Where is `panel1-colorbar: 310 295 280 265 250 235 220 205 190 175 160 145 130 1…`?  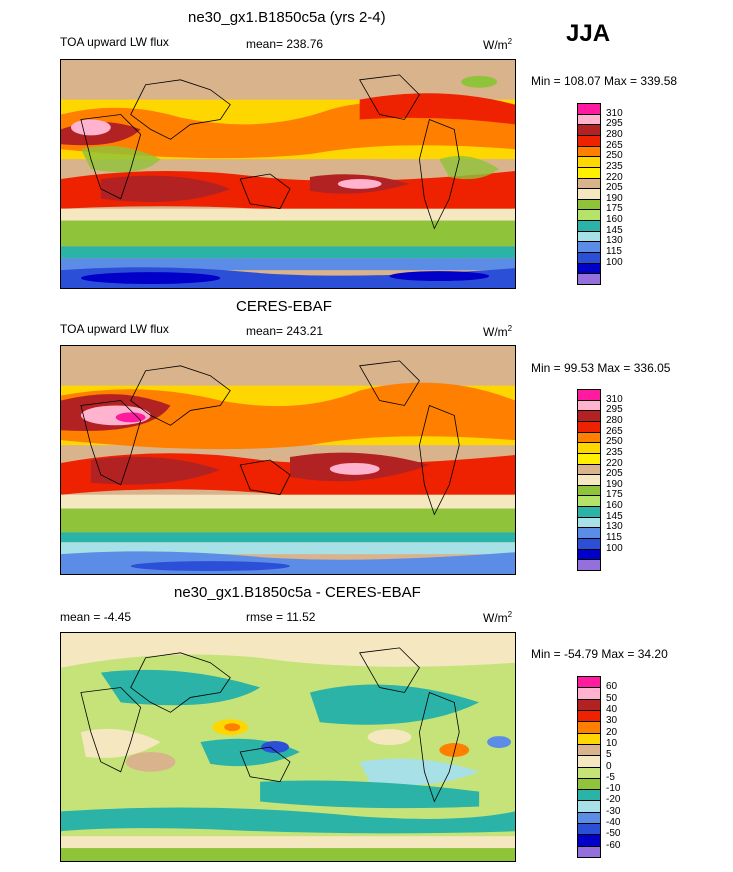
panel1-colorbar: 310 295 280 265 250 235 220 205 190 175 160 145 130 1… is located at coordinates (600, 194).